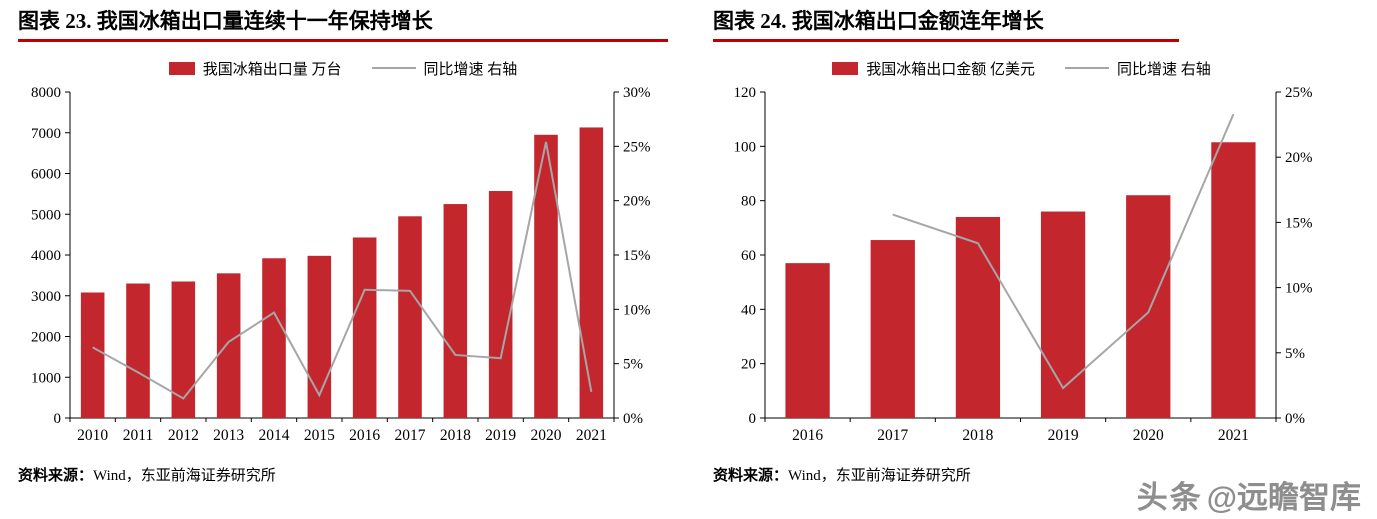 This screenshot has width=1377, height=519. Describe the element at coordinates (319, 435) in the screenshot. I see `x-axis-label: 2015` at that location.